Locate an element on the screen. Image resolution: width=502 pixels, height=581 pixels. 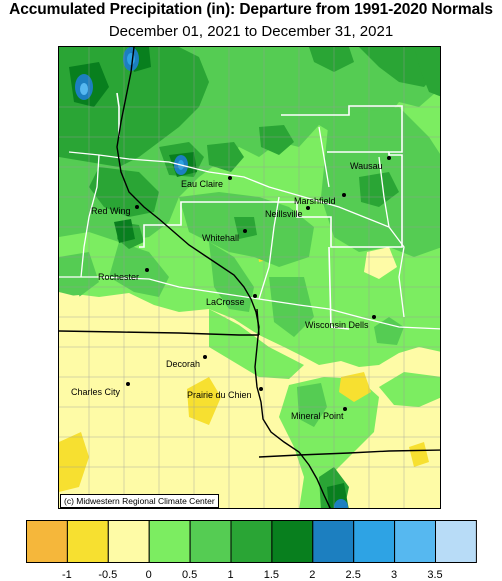
city-dot-marshfield is located at coordinates (344, 195).